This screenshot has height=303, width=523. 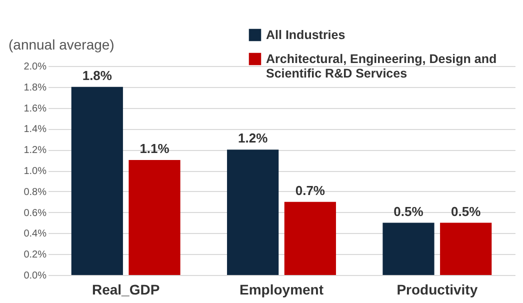 I want to click on data-label: 0.7%, so click(x=310, y=190).